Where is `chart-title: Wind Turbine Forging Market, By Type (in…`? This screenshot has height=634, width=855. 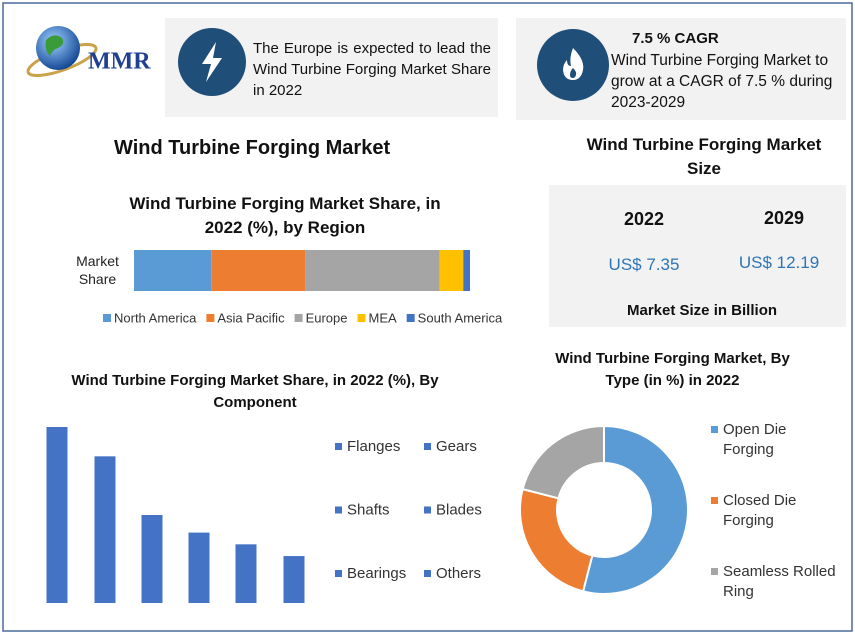 chart-title: Wind Turbine Forging Market, By Type (in… is located at coordinates (672, 369).